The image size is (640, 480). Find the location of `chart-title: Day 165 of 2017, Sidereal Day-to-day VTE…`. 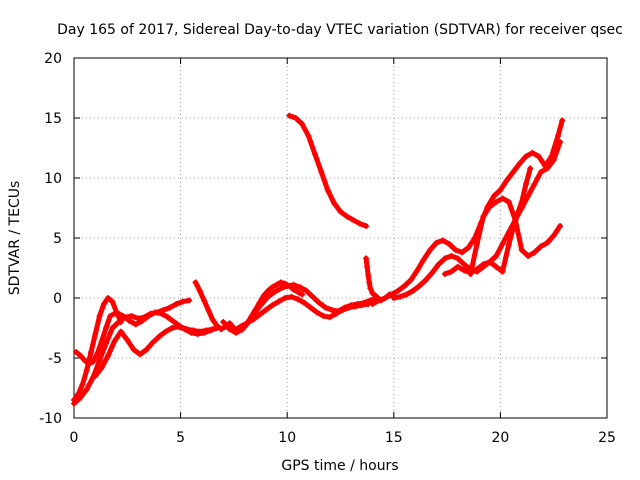

chart-title: Day 165 of 2017, Sidereal Day-to-day VTE… is located at coordinates (340, 30).